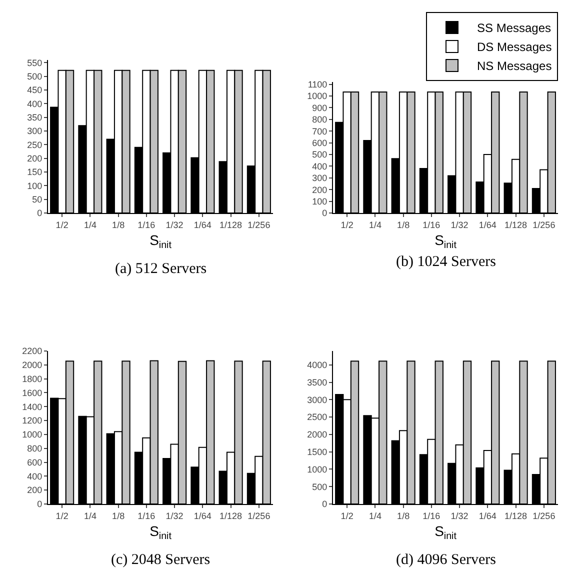 This screenshot has height=583, width=570. Describe the element at coordinates (37, 199) in the screenshot. I see `y-tick-label: 50` at that location.